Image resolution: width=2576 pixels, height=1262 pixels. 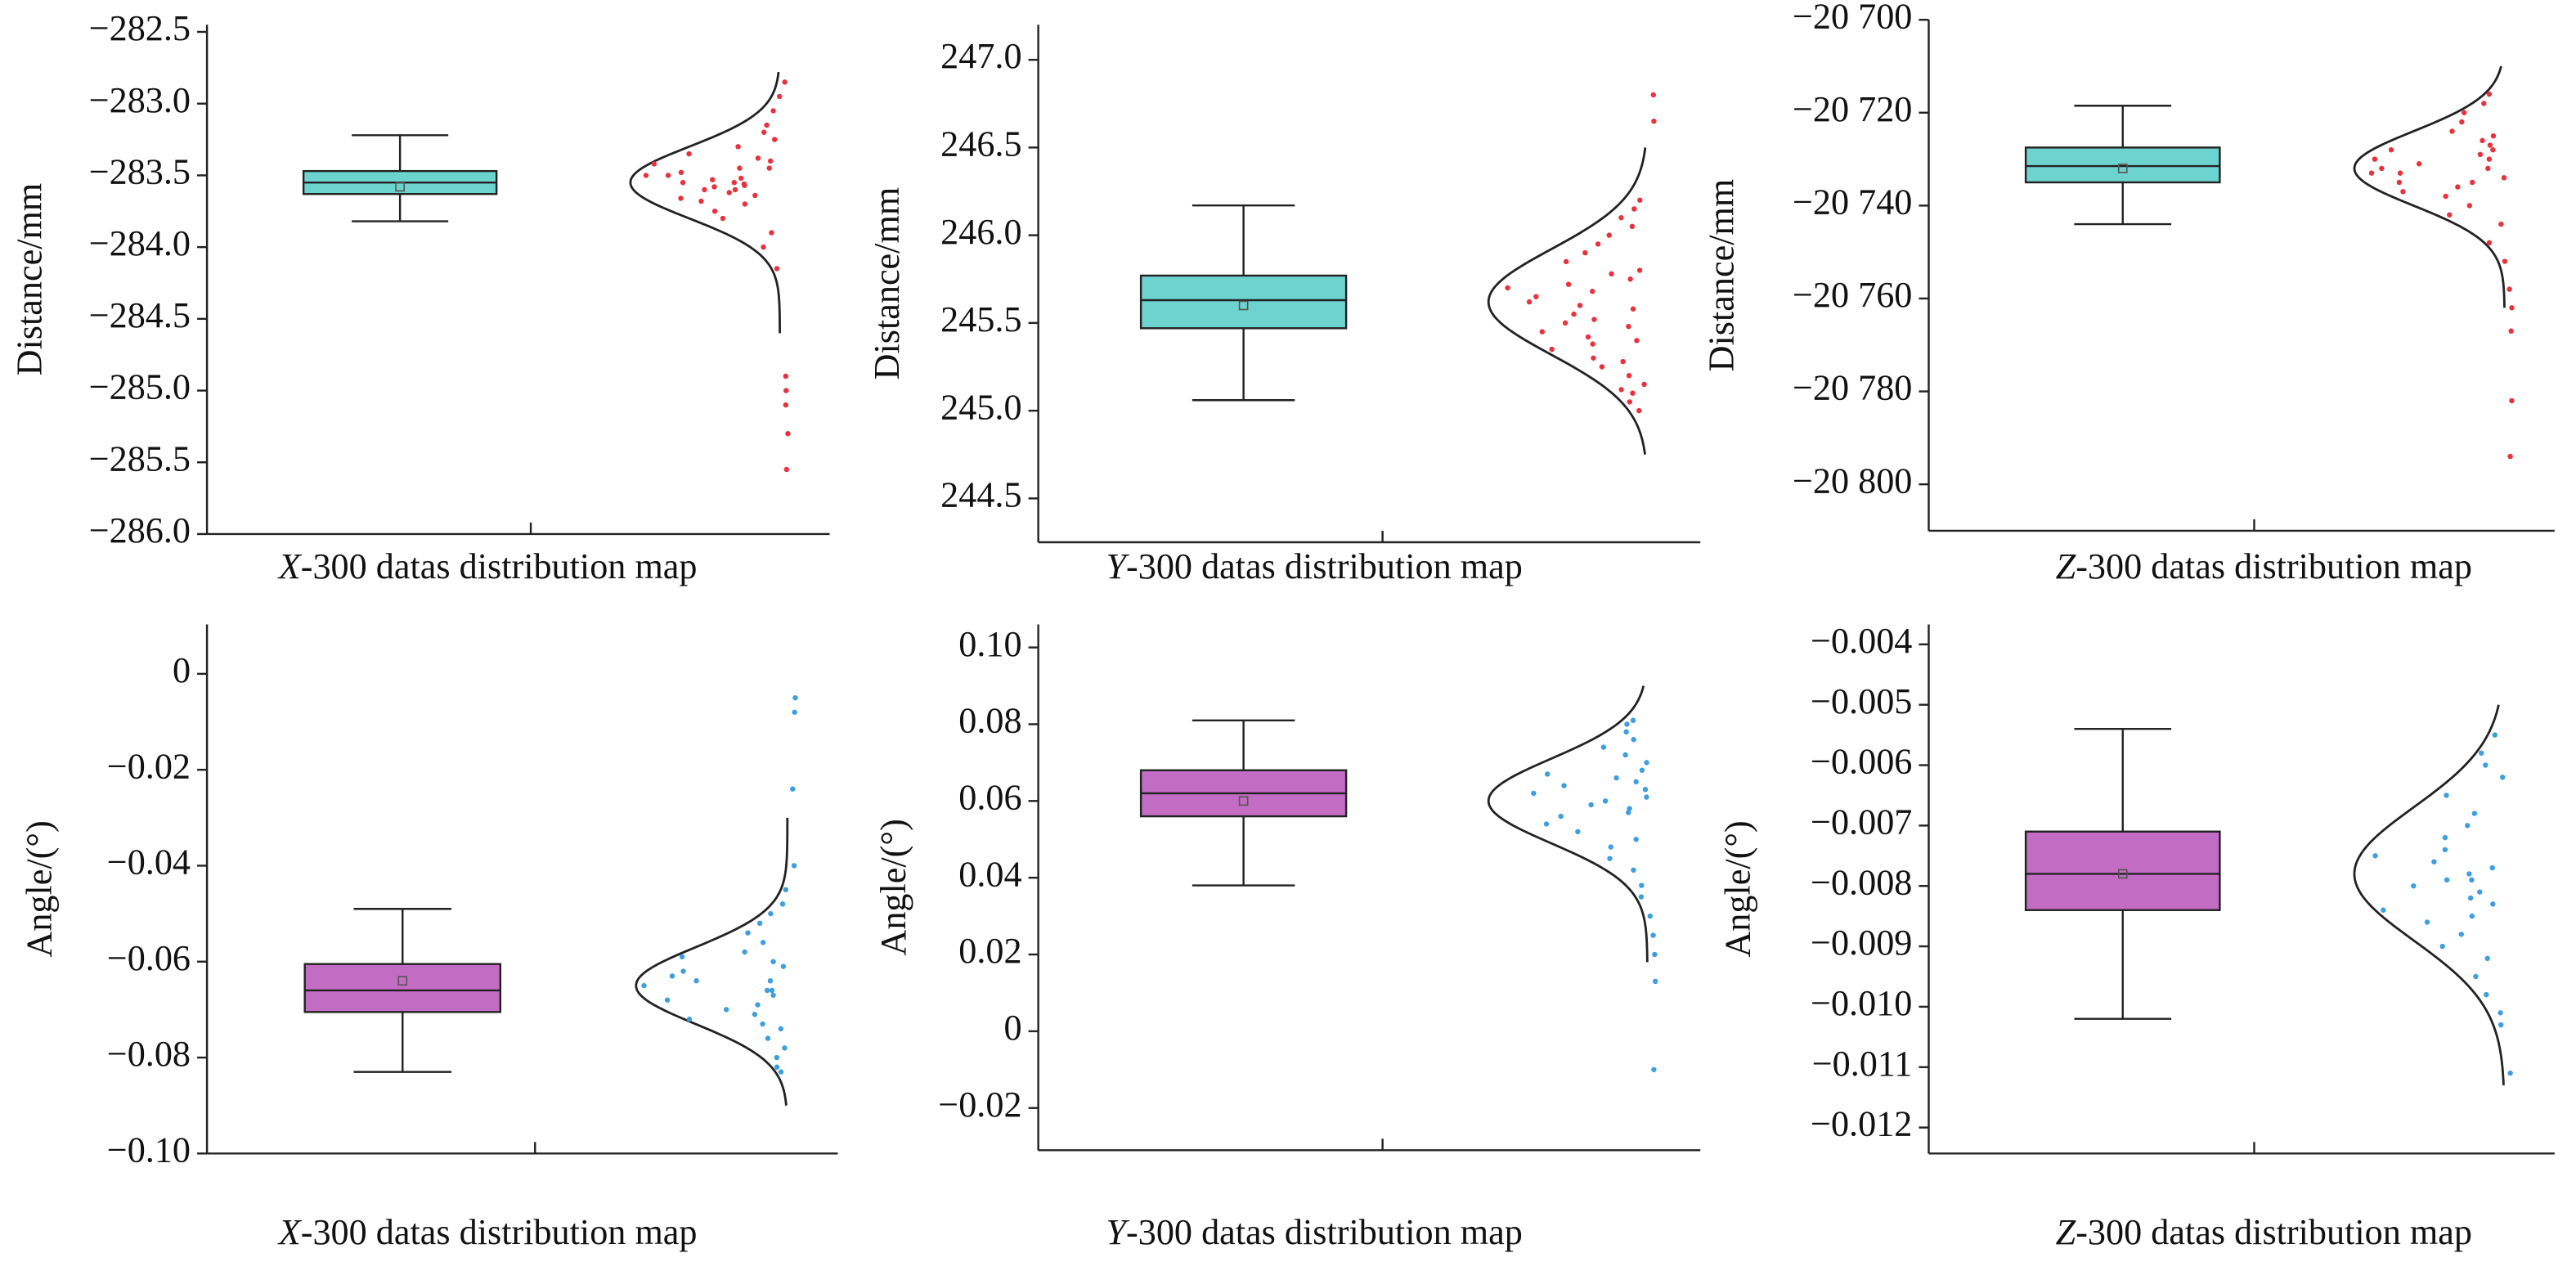 I want to click on y-tick-label: 245.0, so click(x=980, y=407).